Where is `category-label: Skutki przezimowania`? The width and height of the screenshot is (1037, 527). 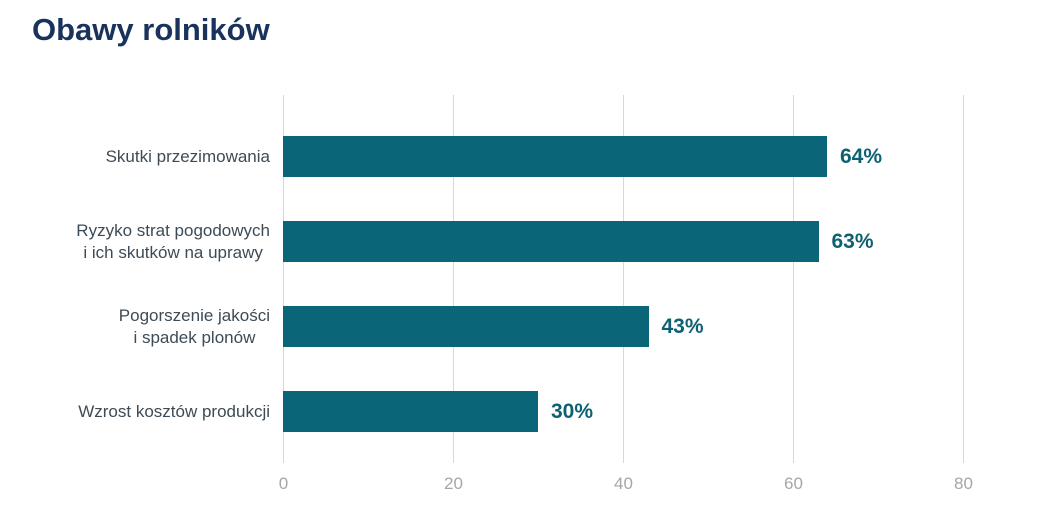
category-label: Skutki przezimowania is located at coordinates (187, 156).